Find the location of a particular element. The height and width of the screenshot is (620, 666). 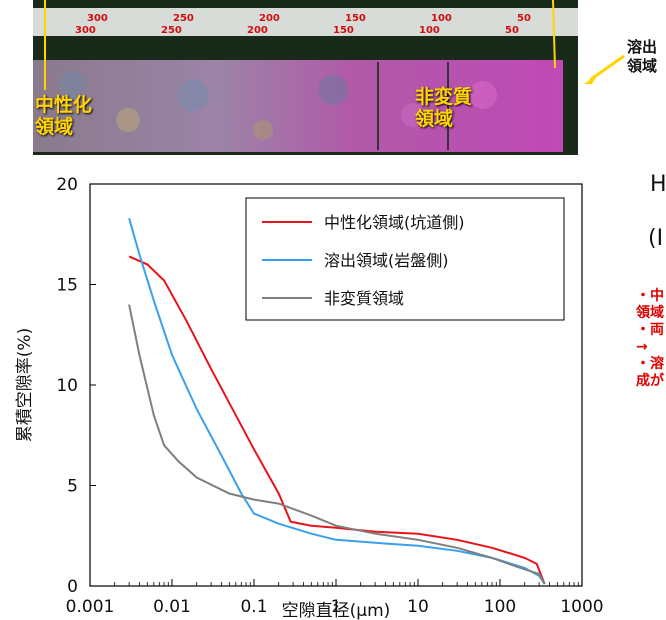

side-note-5: ・溶 is located at coordinates (650, 364).